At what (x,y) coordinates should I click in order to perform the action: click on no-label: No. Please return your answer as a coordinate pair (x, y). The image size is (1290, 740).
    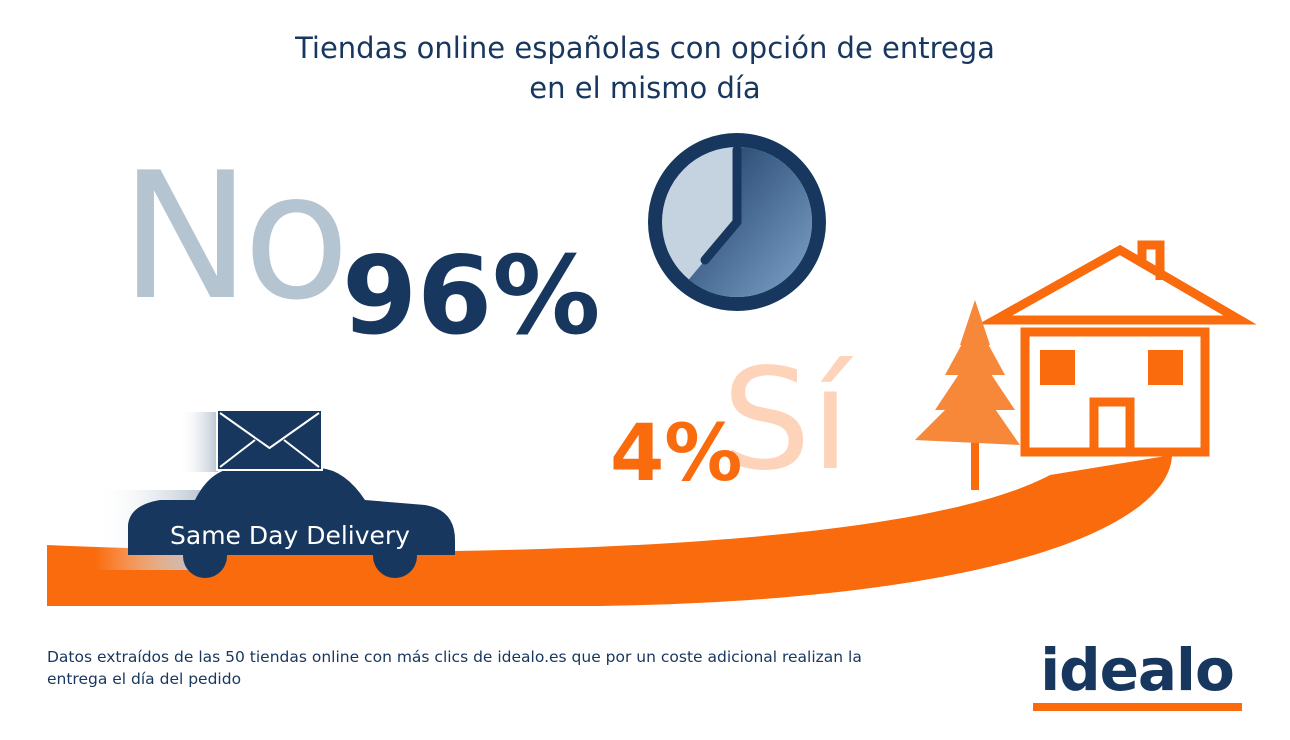
    Looking at the image, I should click on (231, 237).